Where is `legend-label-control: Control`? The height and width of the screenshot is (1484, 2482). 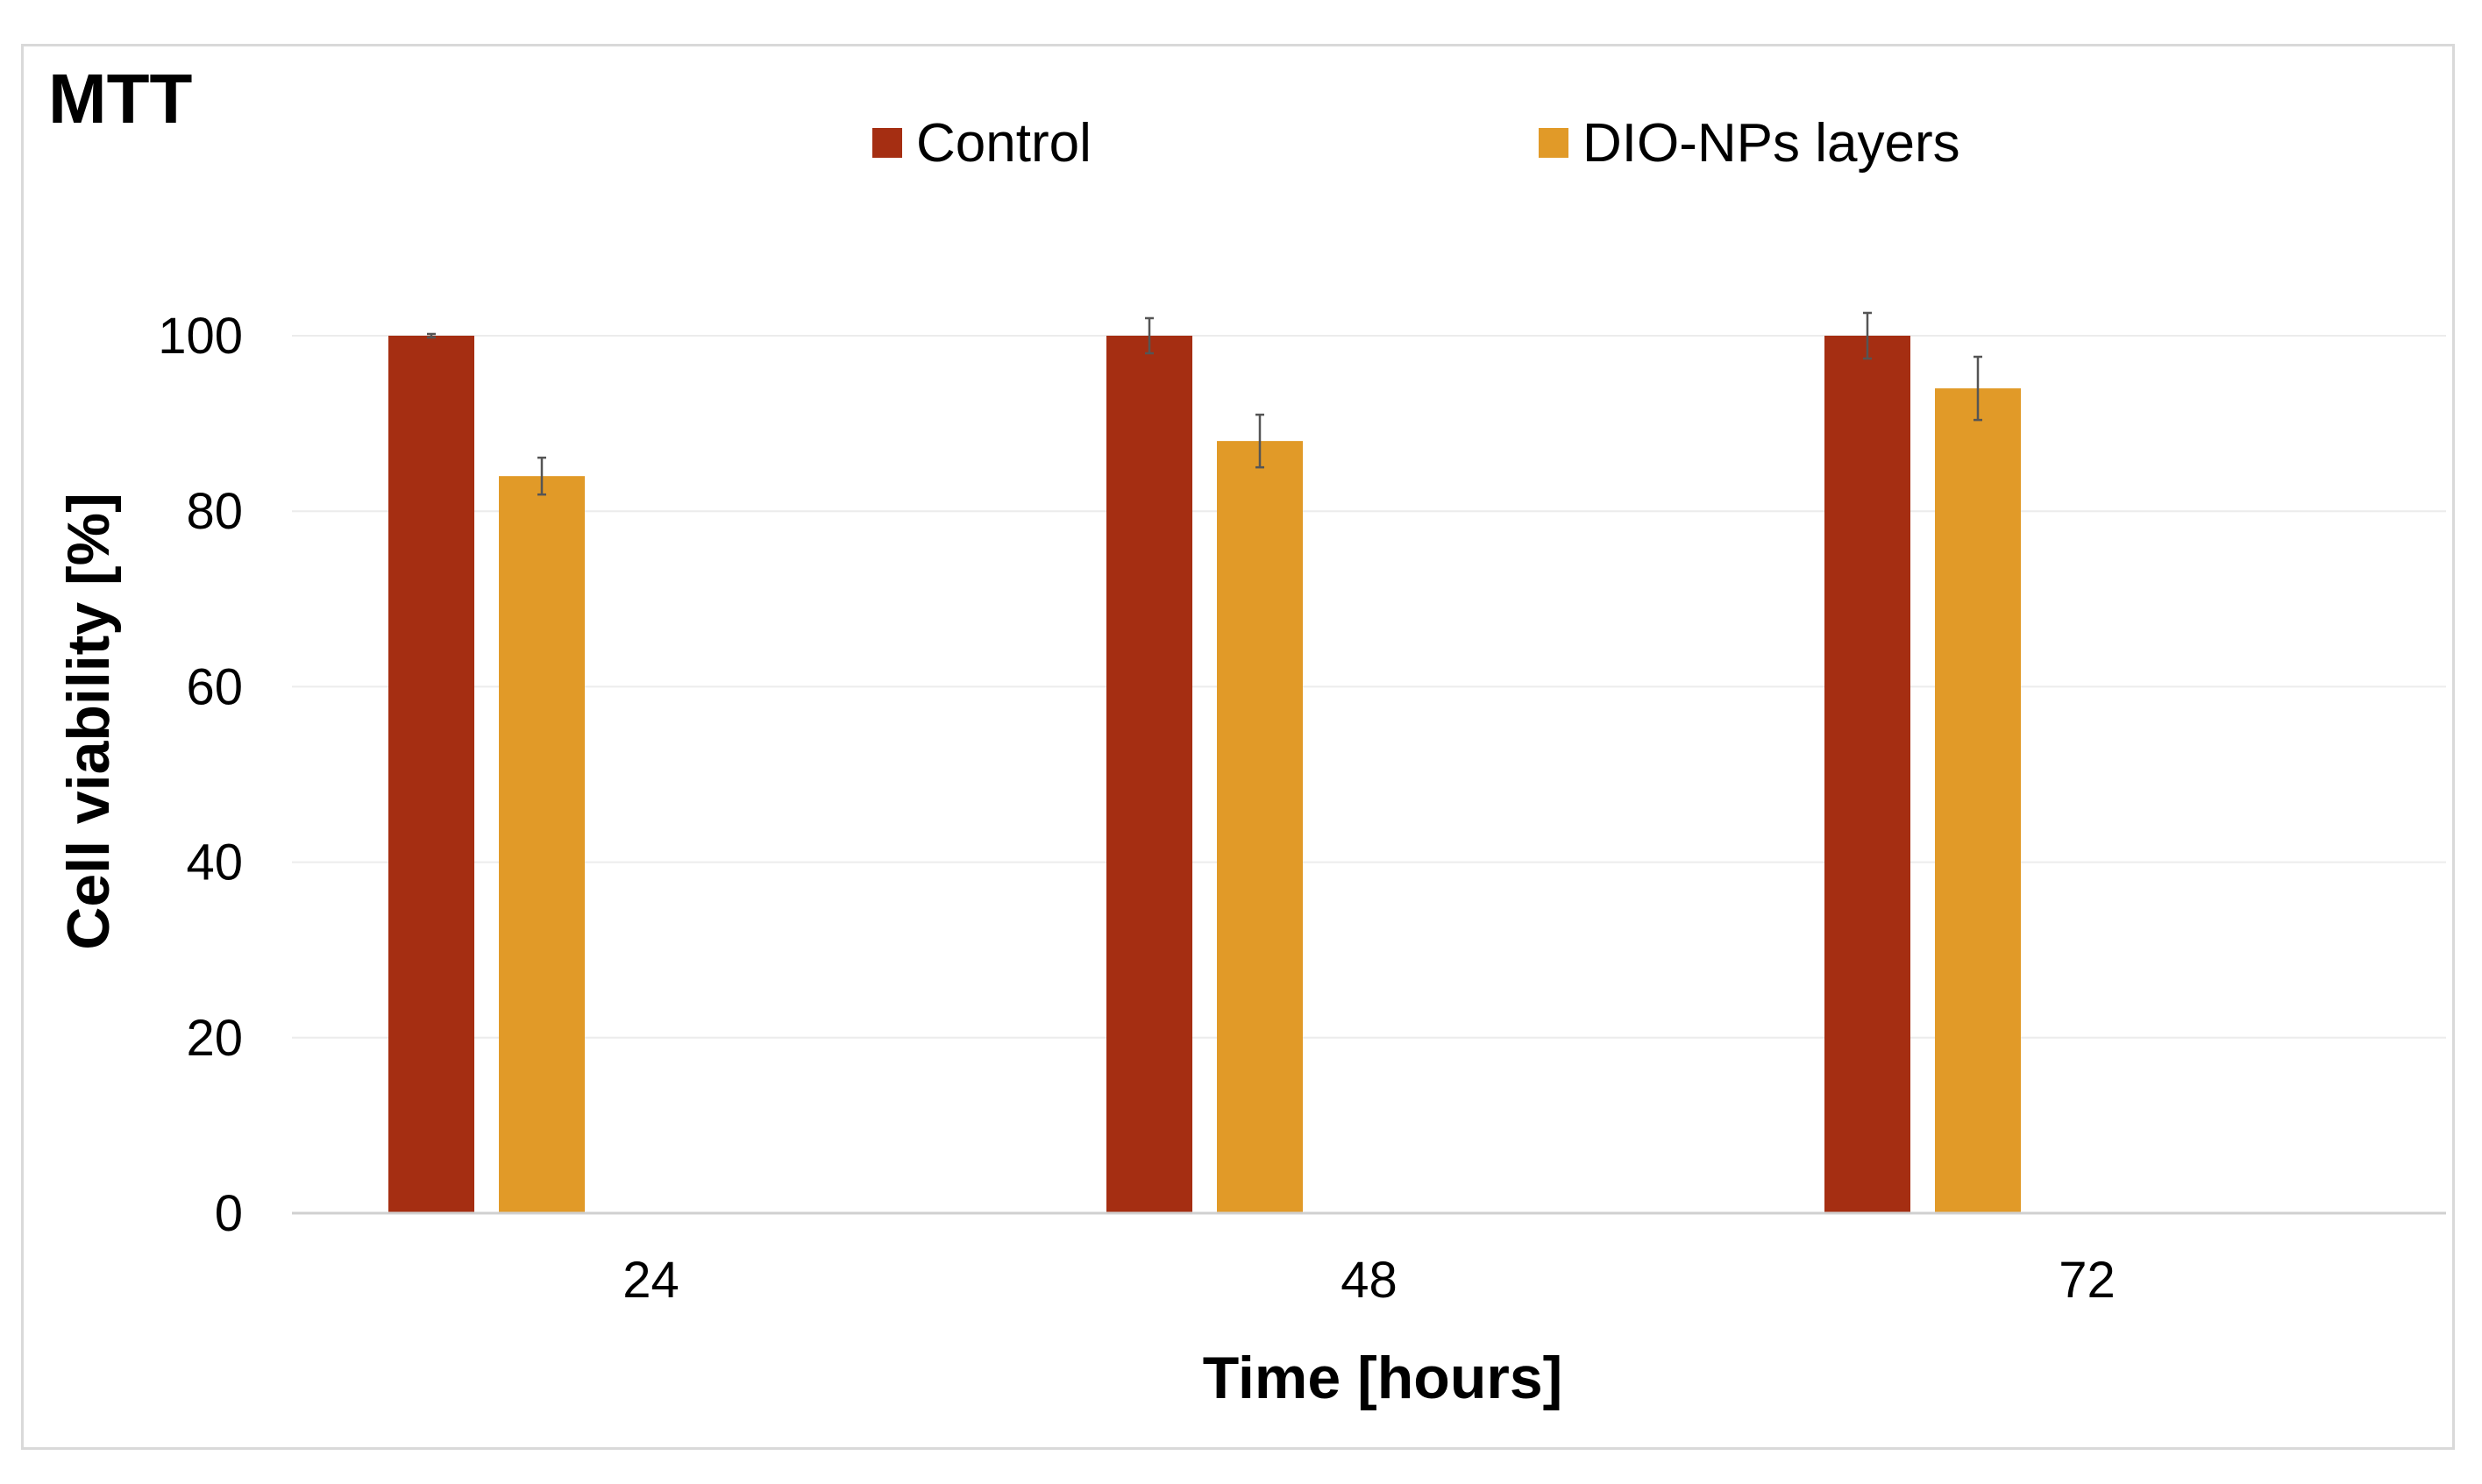 legend-label-control: Control is located at coordinates (1004, 143).